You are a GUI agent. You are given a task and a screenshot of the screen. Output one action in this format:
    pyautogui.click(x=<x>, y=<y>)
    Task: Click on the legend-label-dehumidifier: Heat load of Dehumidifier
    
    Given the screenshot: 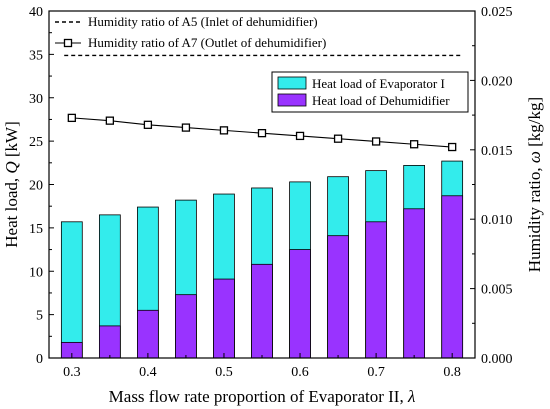 What is the action you would take?
    pyautogui.click(x=381, y=100)
    